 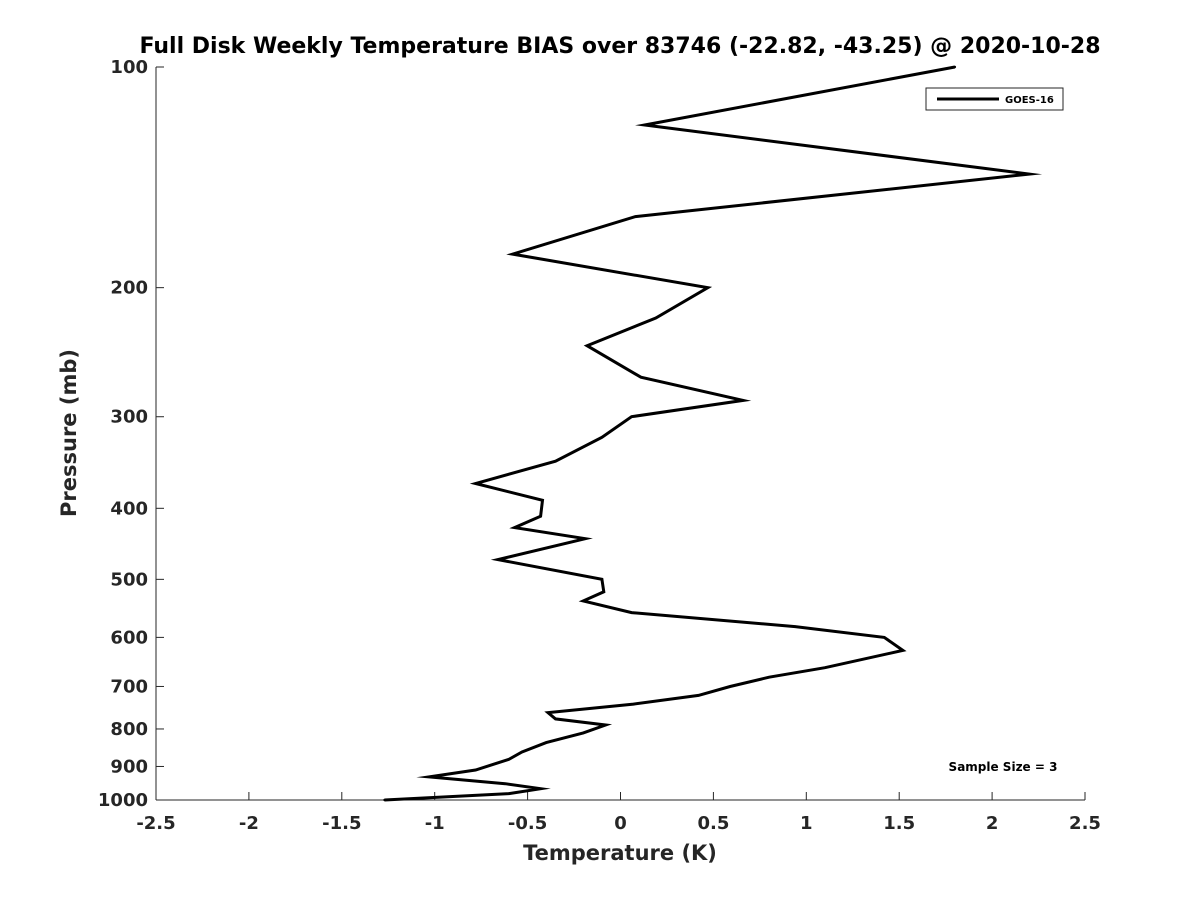 What do you see at coordinates (129, 637) in the screenshot?
I see `y-tick-label: 600` at bounding box center [129, 637].